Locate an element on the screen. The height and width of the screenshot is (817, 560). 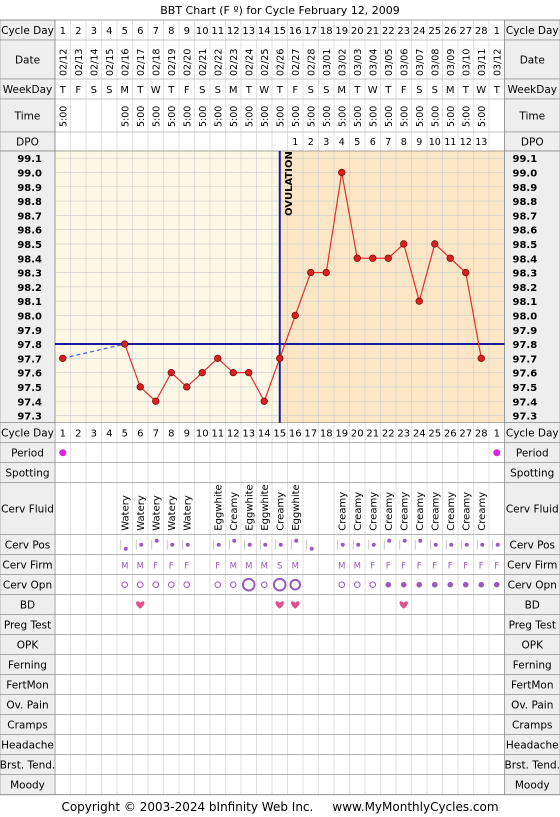
cycle-day-label: 28 is located at coordinates (481, 31).